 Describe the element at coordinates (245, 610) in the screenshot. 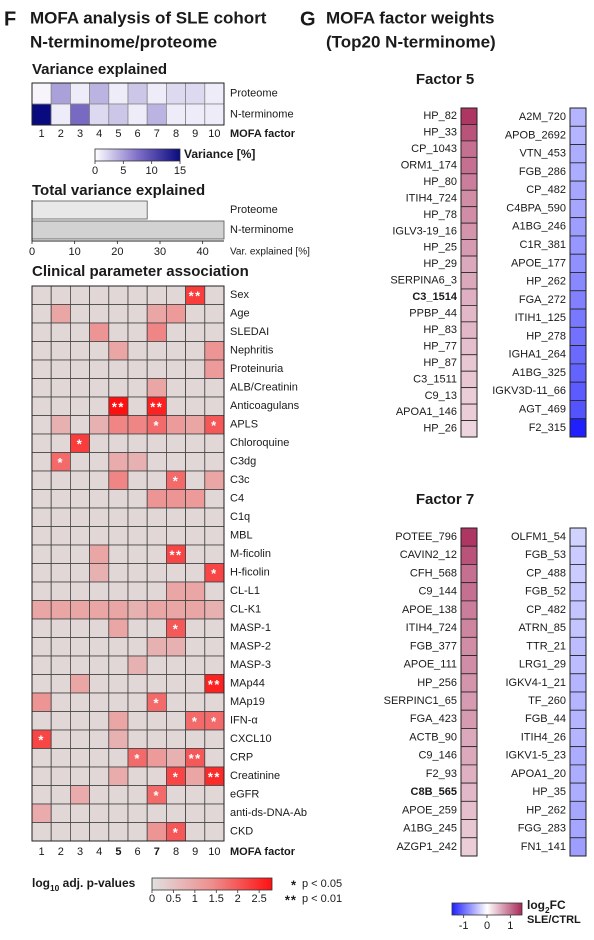

I see `row-label: CL-K1` at that location.